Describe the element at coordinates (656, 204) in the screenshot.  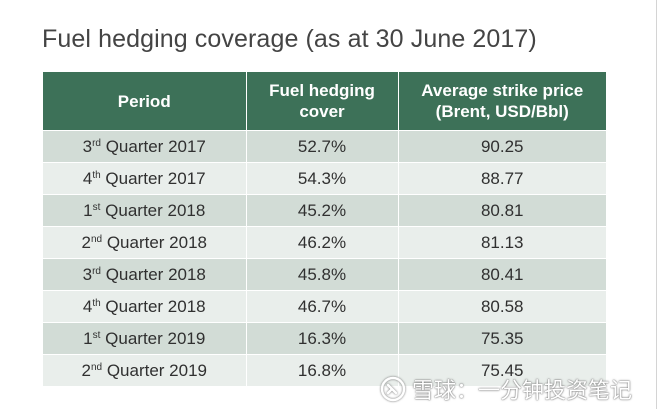
I see `page-edge-rule` at that location.